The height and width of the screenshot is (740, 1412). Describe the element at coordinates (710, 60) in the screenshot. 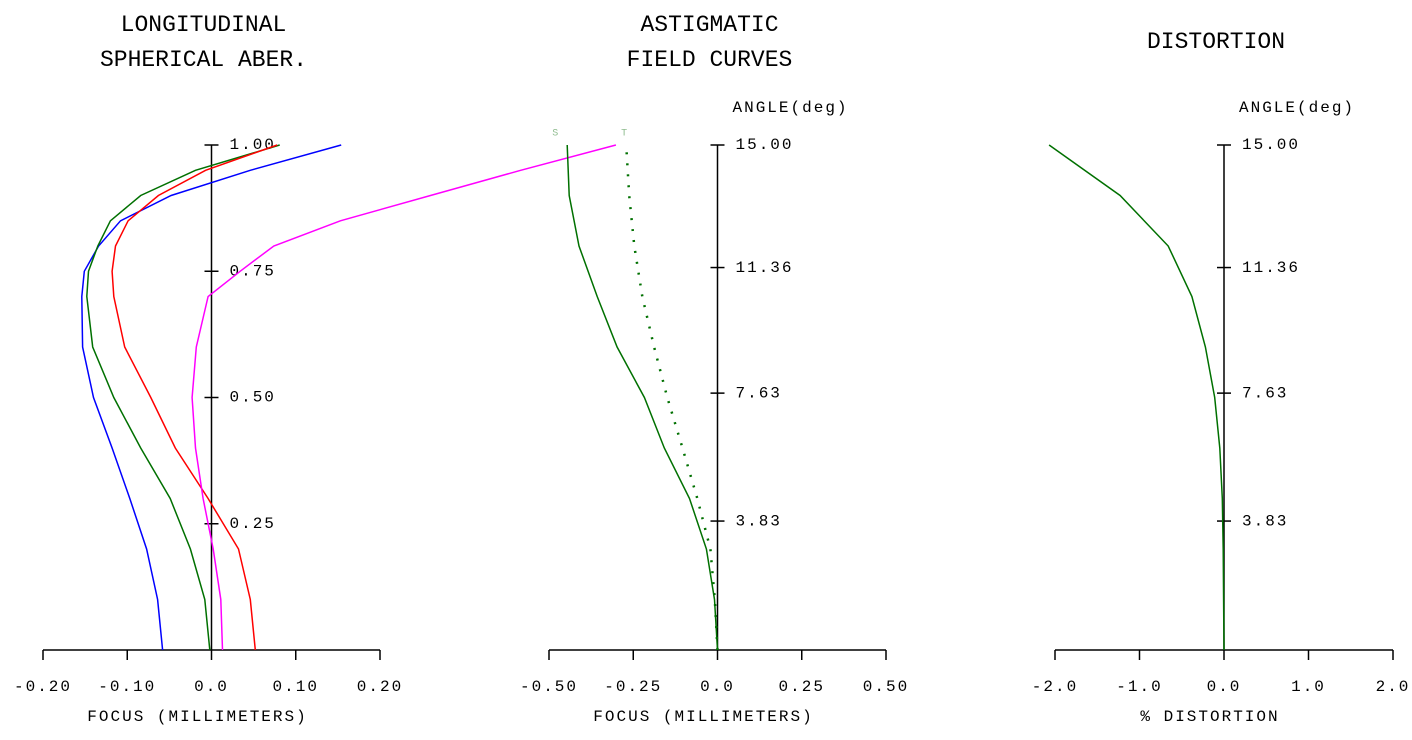

I see `chart-title: FIELD CURVES` at that location.